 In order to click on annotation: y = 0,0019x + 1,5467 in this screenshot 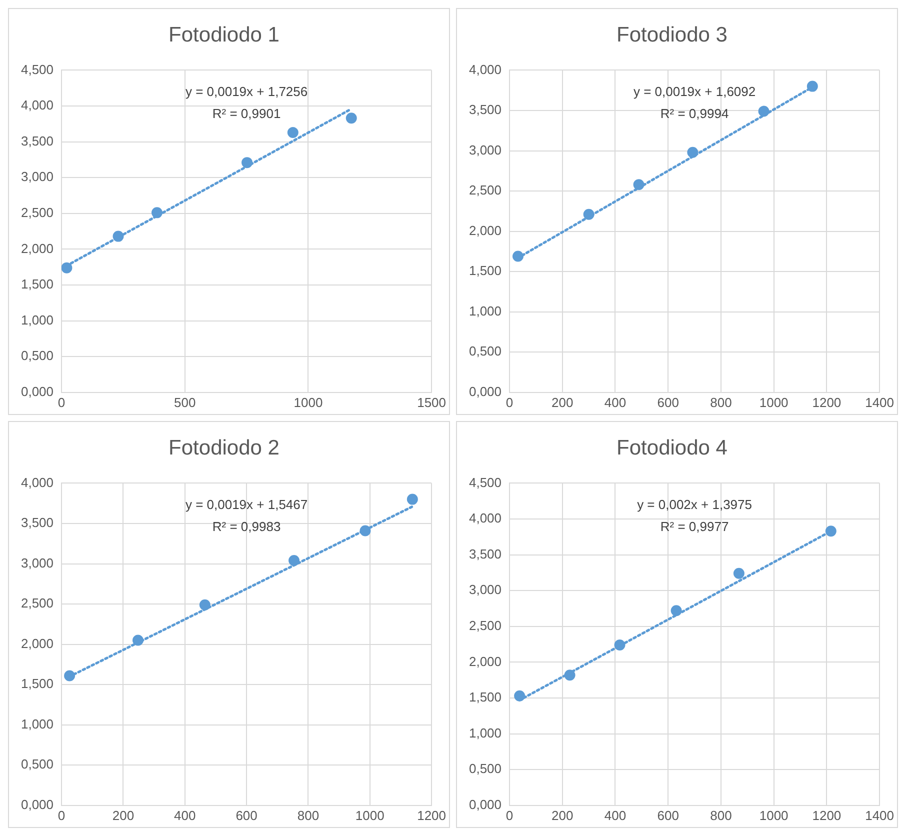, I will do `click(246, 504)`.